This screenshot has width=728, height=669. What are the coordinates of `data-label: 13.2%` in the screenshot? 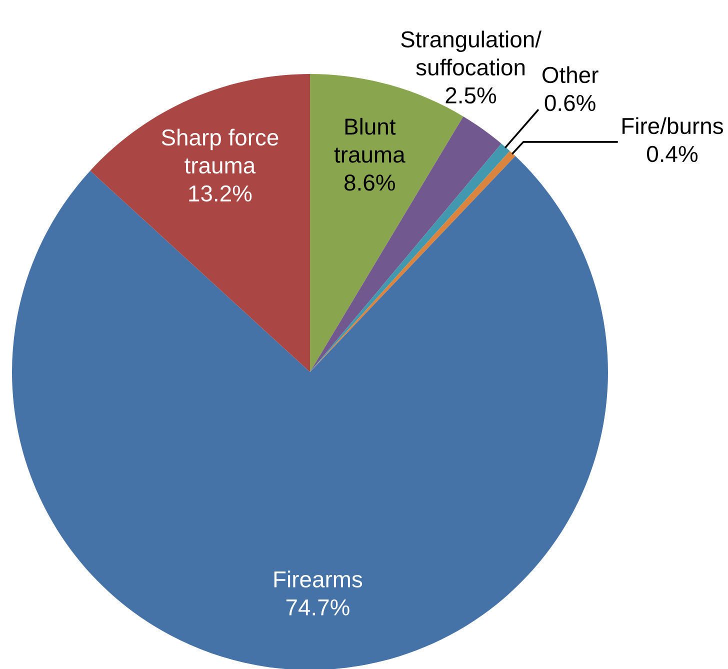 It's located at (220, 193).